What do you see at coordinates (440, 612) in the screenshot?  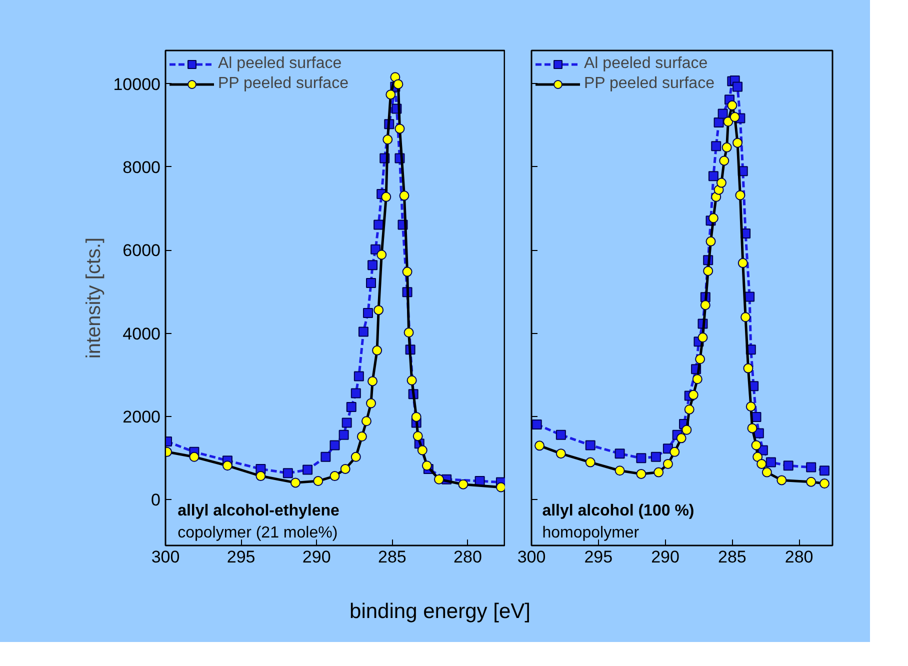 I see `x-axis-title: binding energy [eV]` at bounding box center [440, 612].